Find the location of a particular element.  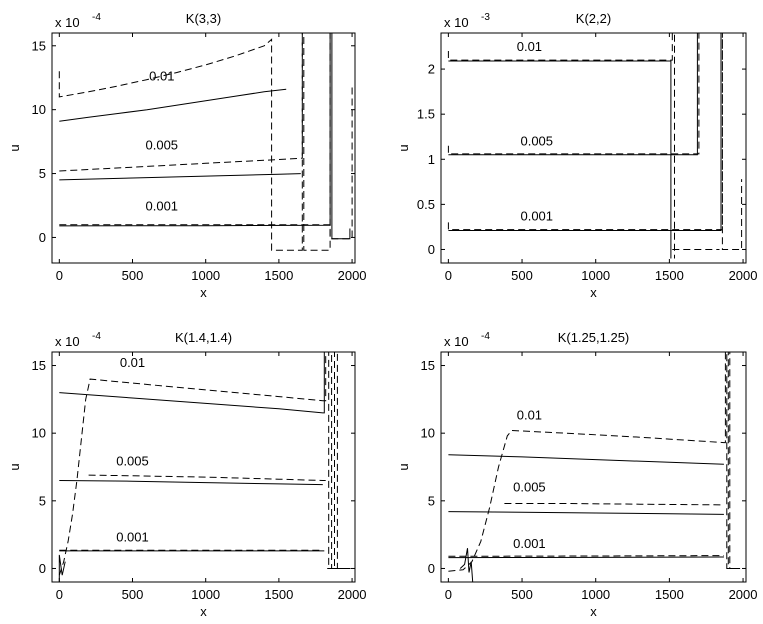

chart-title: K(2,2) is located at coordinates (593, 18).